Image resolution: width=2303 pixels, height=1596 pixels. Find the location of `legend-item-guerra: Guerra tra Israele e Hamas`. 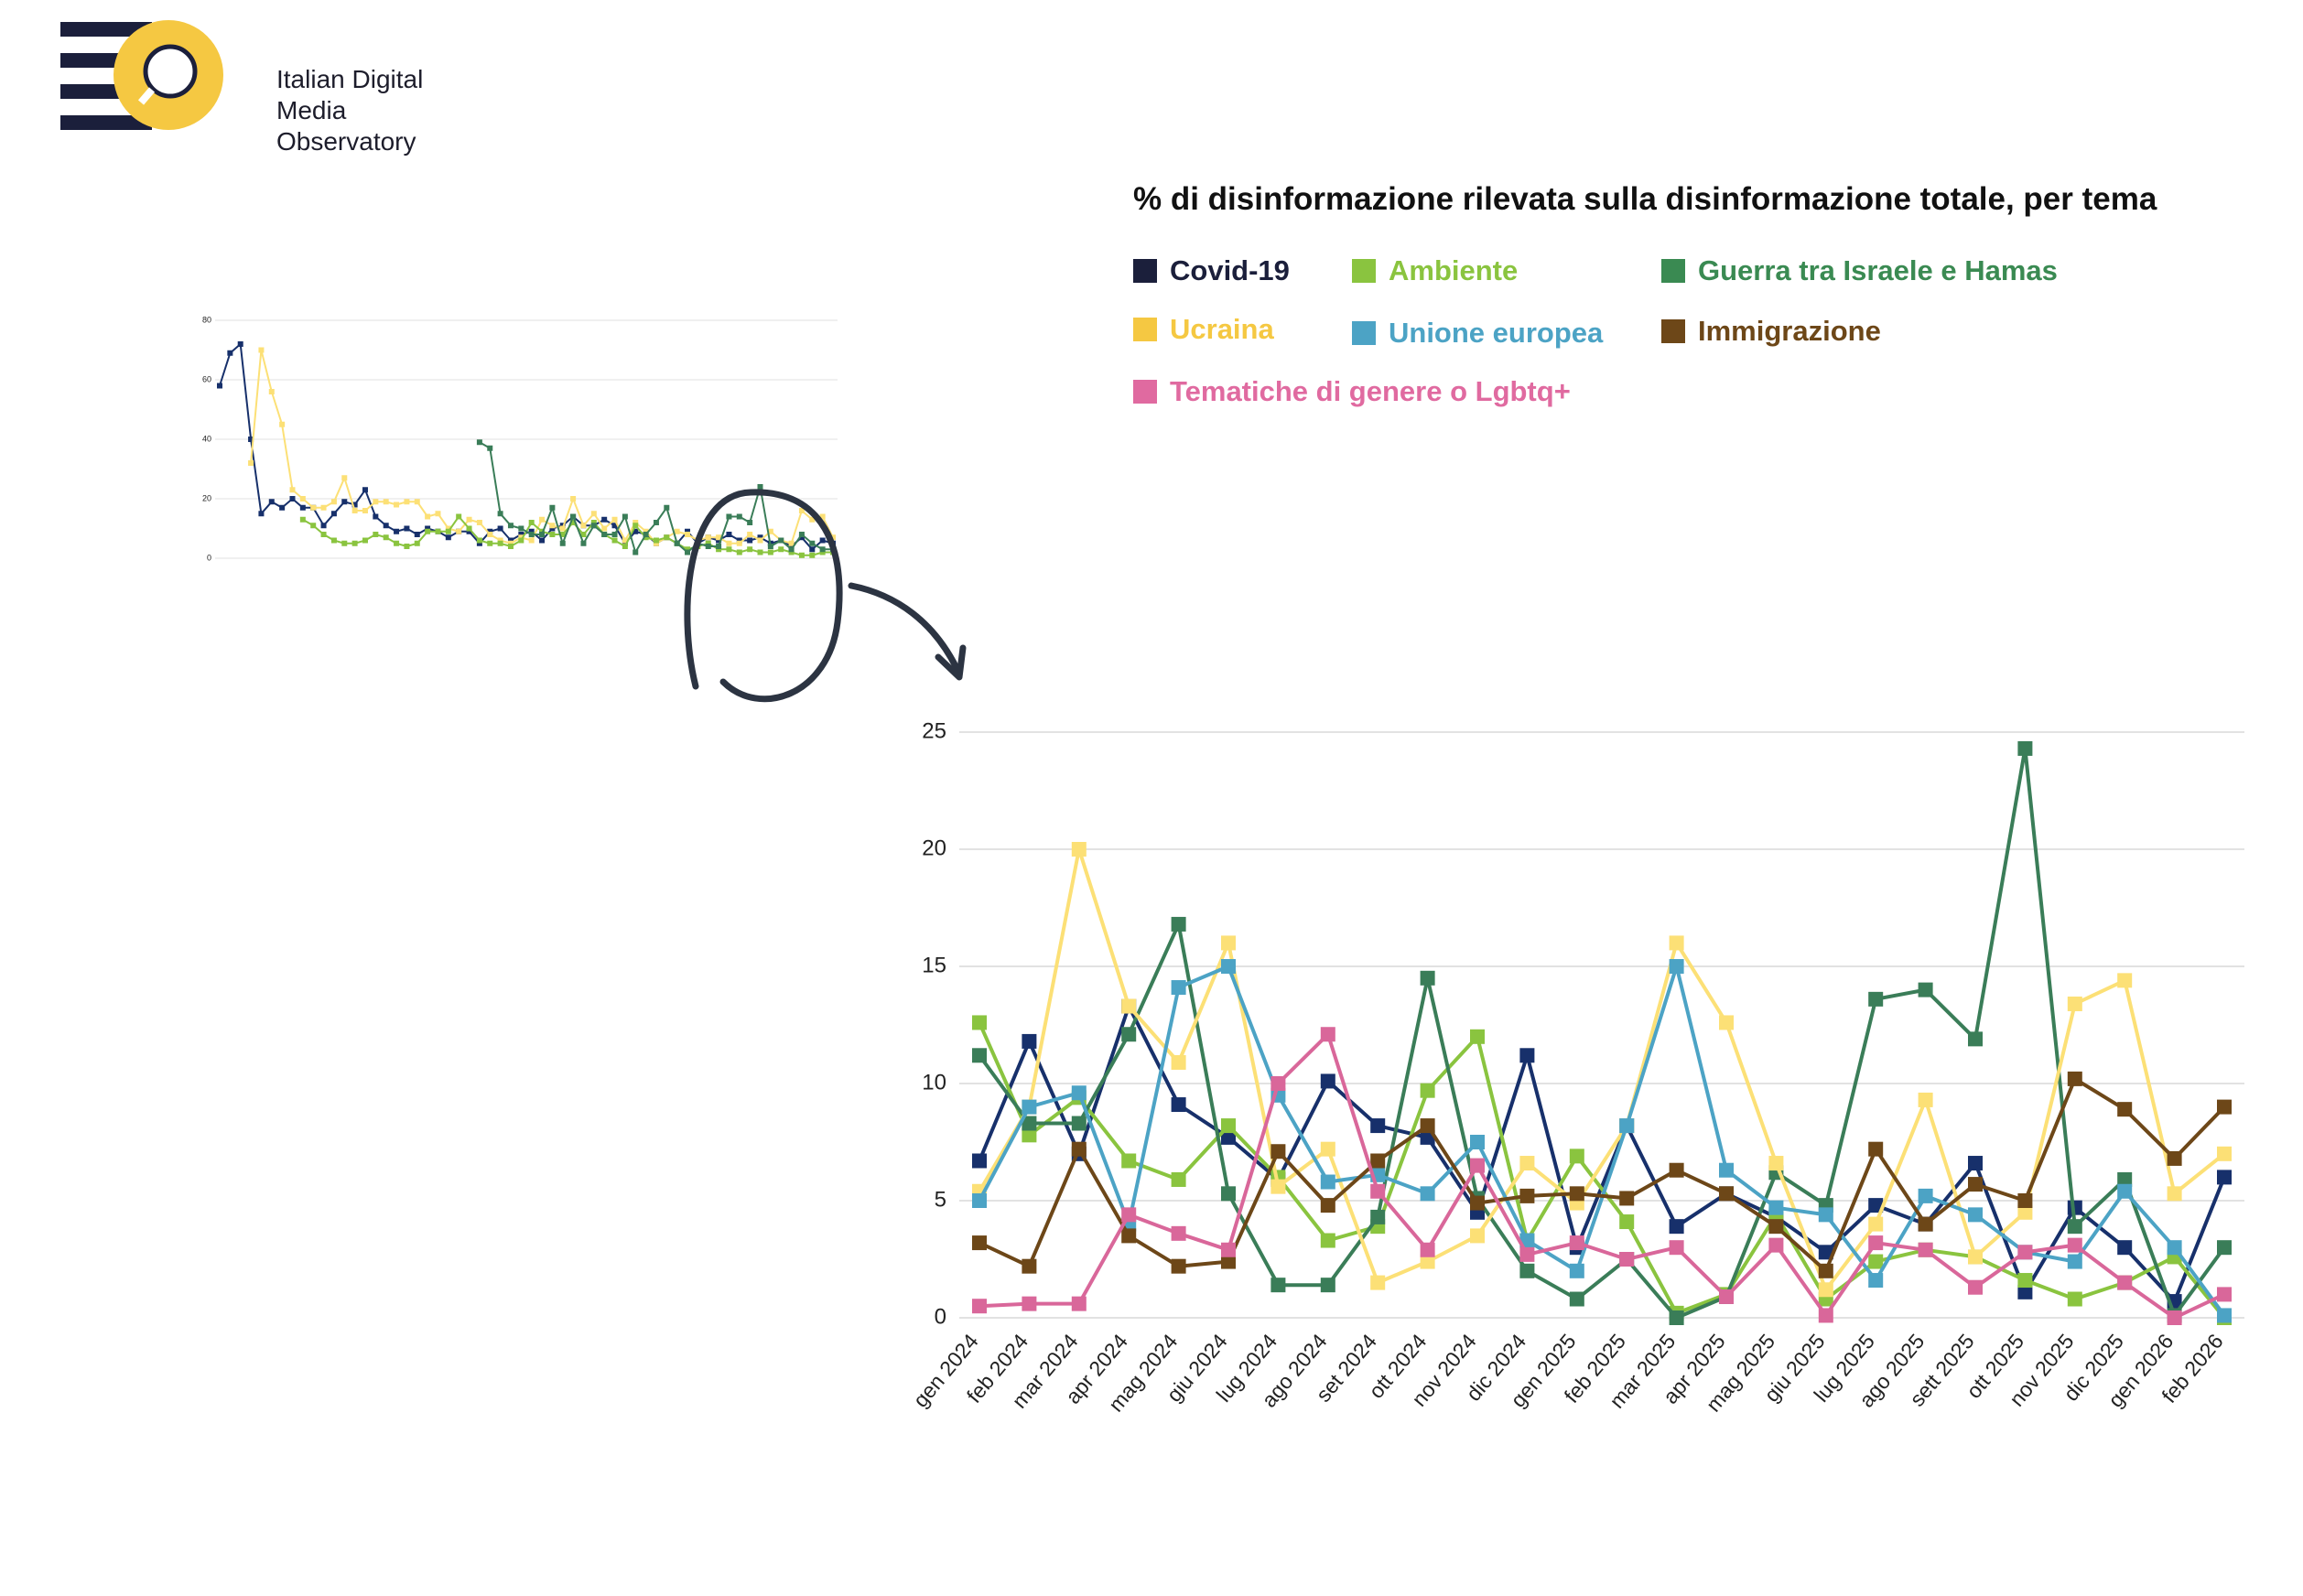

legend-item-guerra: Guerra tra Israele e Hamas is located at coordinates (1859, 270).